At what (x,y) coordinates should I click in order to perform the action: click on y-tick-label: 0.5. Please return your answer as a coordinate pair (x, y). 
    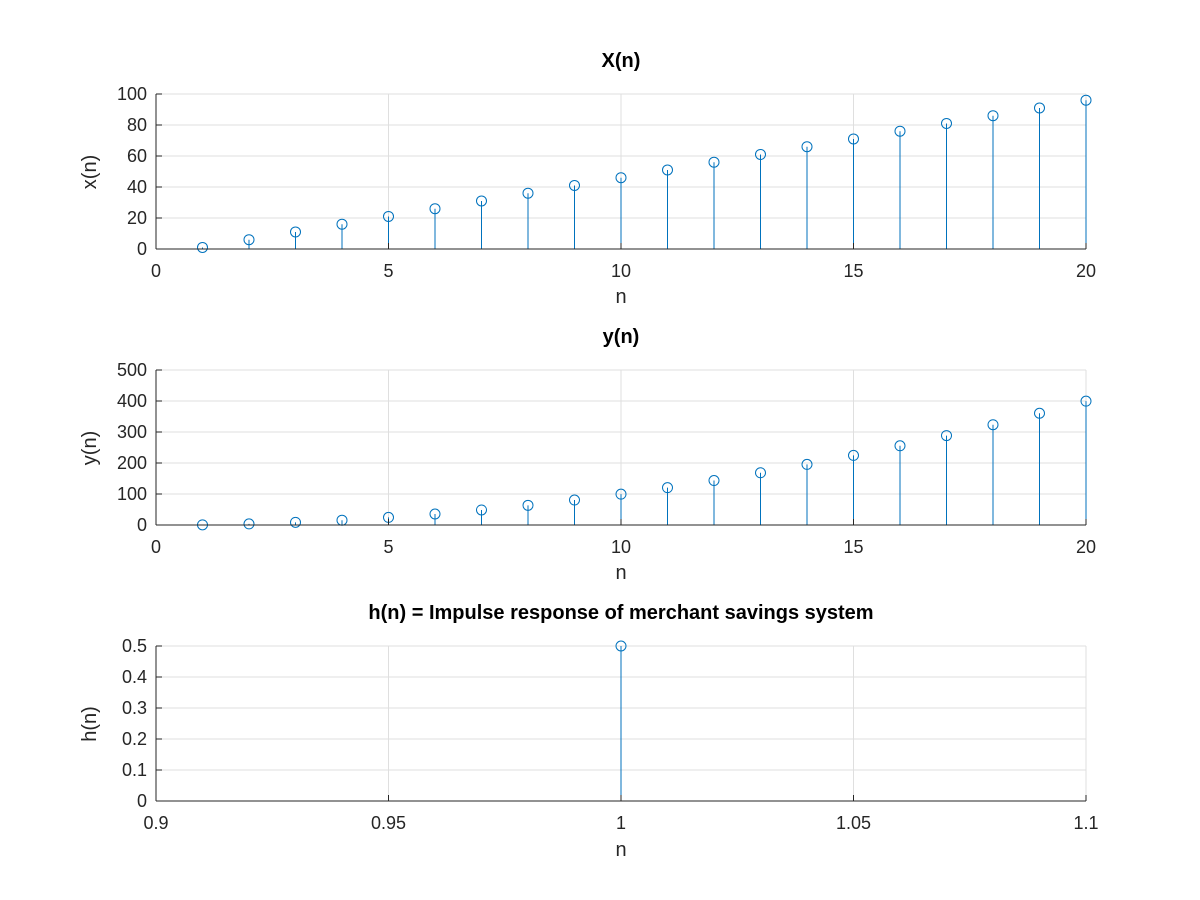
    Looking at the image, I should click on (134, 646).